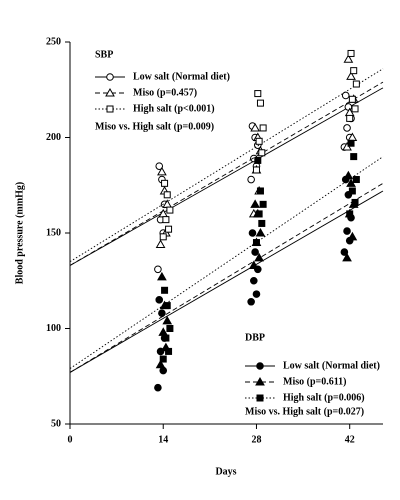 This screenshot has height=500, width=400. I want to click on y-axis-label: Blood pressure (mmHg), so click(19, 233).